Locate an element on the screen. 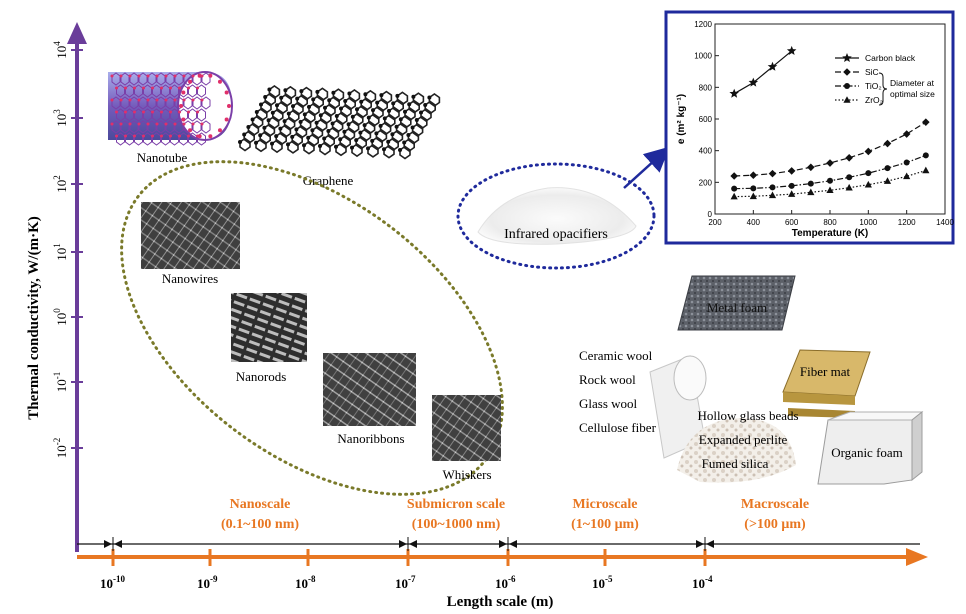  scale-name: Submicron scale is located at coordinates (456, 504).